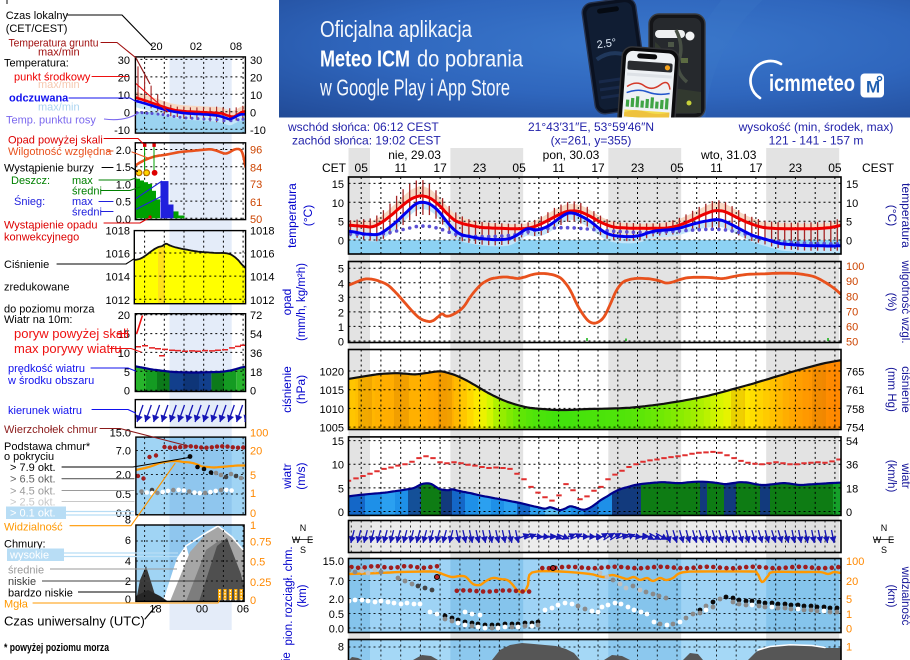 Image resolution: width=910 pixels, height=660 pixels. I want to click on svg-text: Czas lokalny, so click(37, 16).